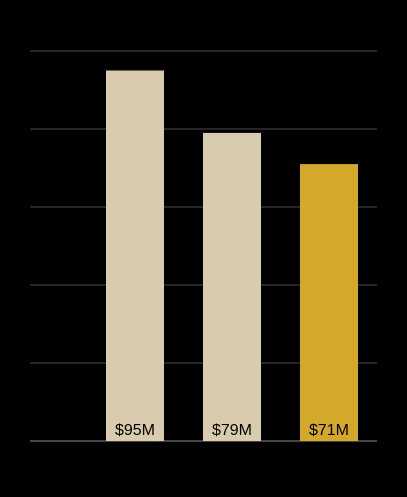 The width and height of the screenshot is (407, 497). Describe the element at coordinates (329, 430) in the screenshot. I see `value-label: $71M` at that location.